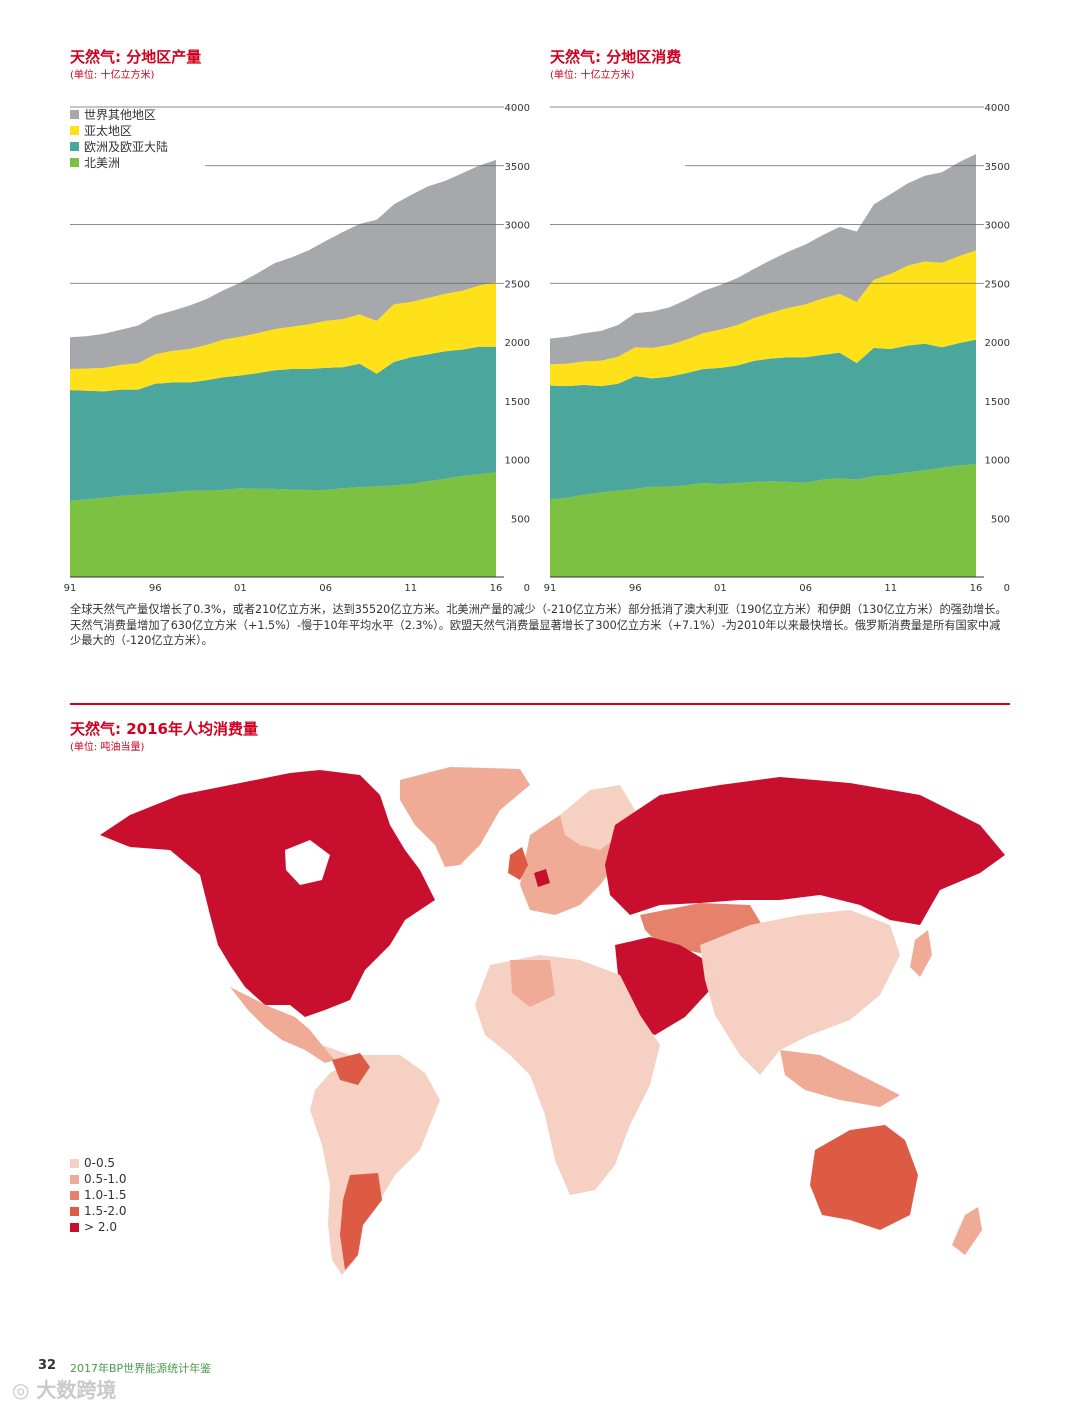  Describe the element at coordinates (107, 747) in the screenshot. I see `map-unit: (单位: 吨油当量)` at that location.